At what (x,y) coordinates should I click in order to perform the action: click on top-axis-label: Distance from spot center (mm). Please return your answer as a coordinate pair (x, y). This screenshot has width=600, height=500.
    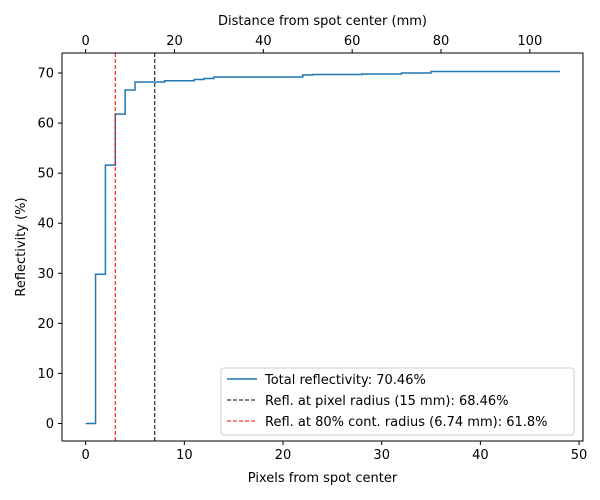
    Looking at the image, I should click on (322, 21).